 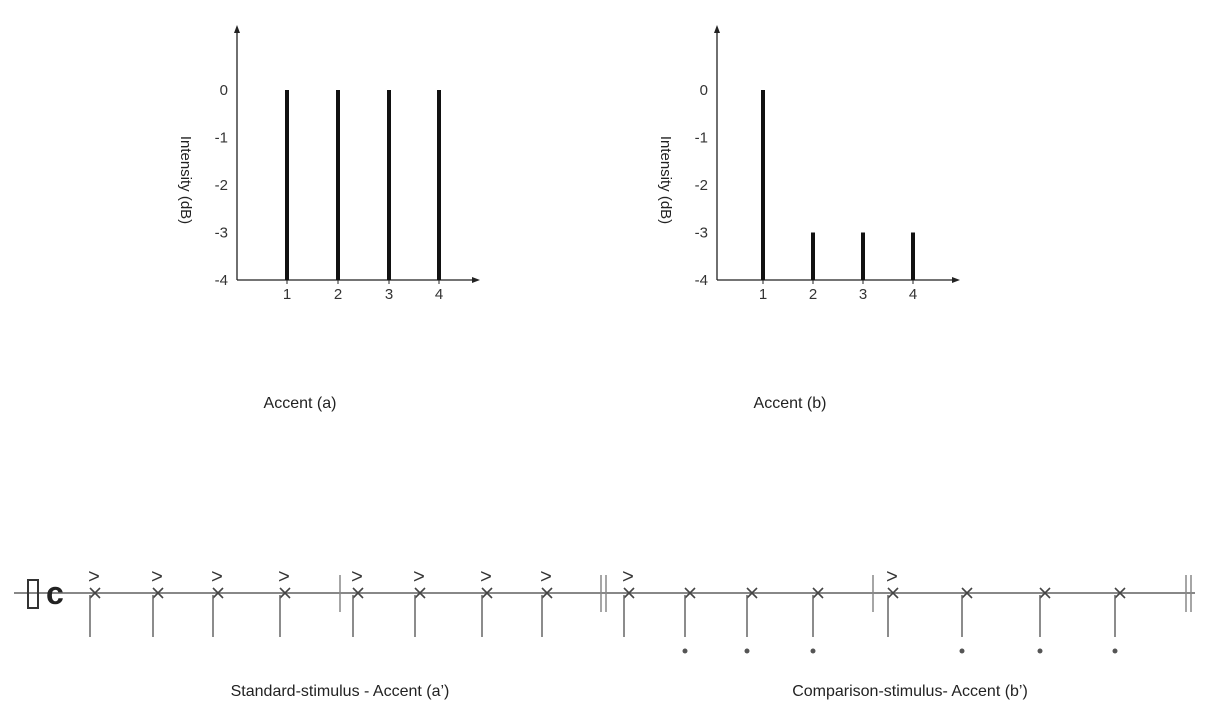 What do you see at coordinates (790, 403) in the screenshot?
I see `caption-accent-b: Accent (b)` at bounding box center [790, 403].